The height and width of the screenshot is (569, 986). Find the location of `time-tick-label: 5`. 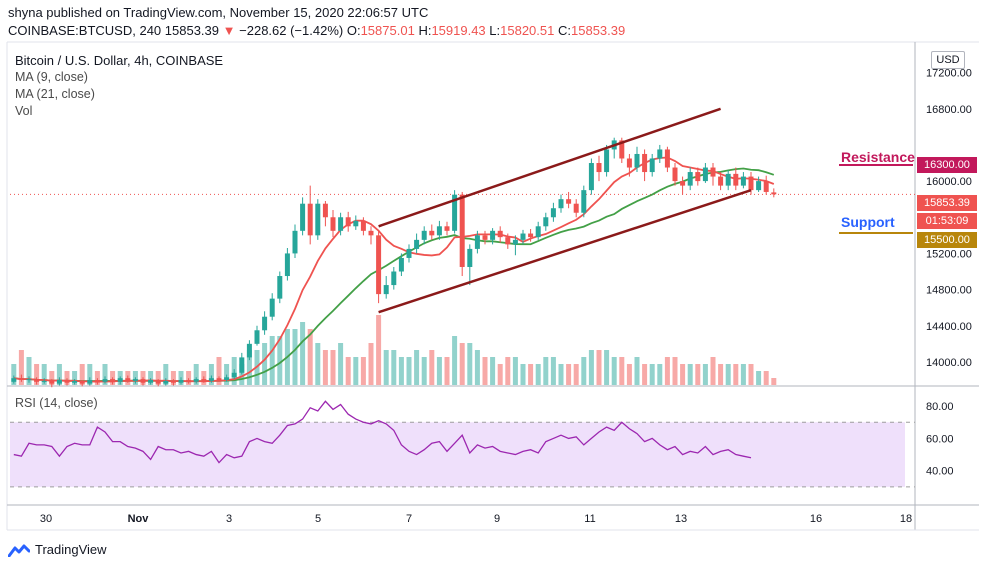

time-tick-label: 5 is located at coordinates (318, 519).